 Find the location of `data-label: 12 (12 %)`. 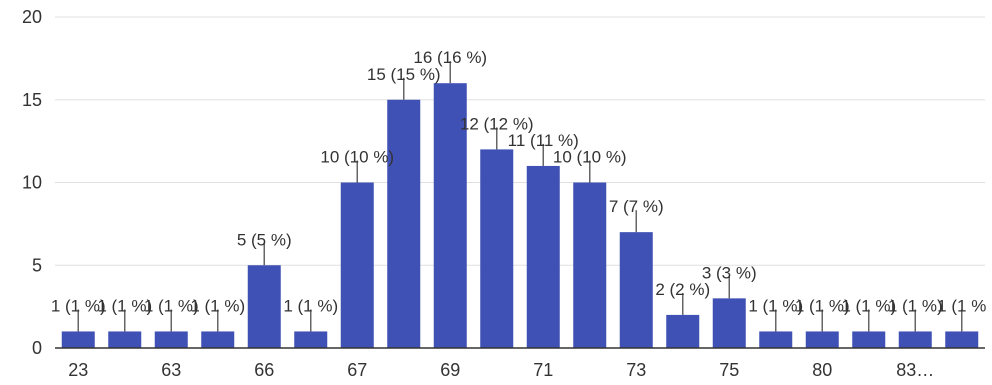

data-label: 12 (12 %) is located at coordinates (497, 123).